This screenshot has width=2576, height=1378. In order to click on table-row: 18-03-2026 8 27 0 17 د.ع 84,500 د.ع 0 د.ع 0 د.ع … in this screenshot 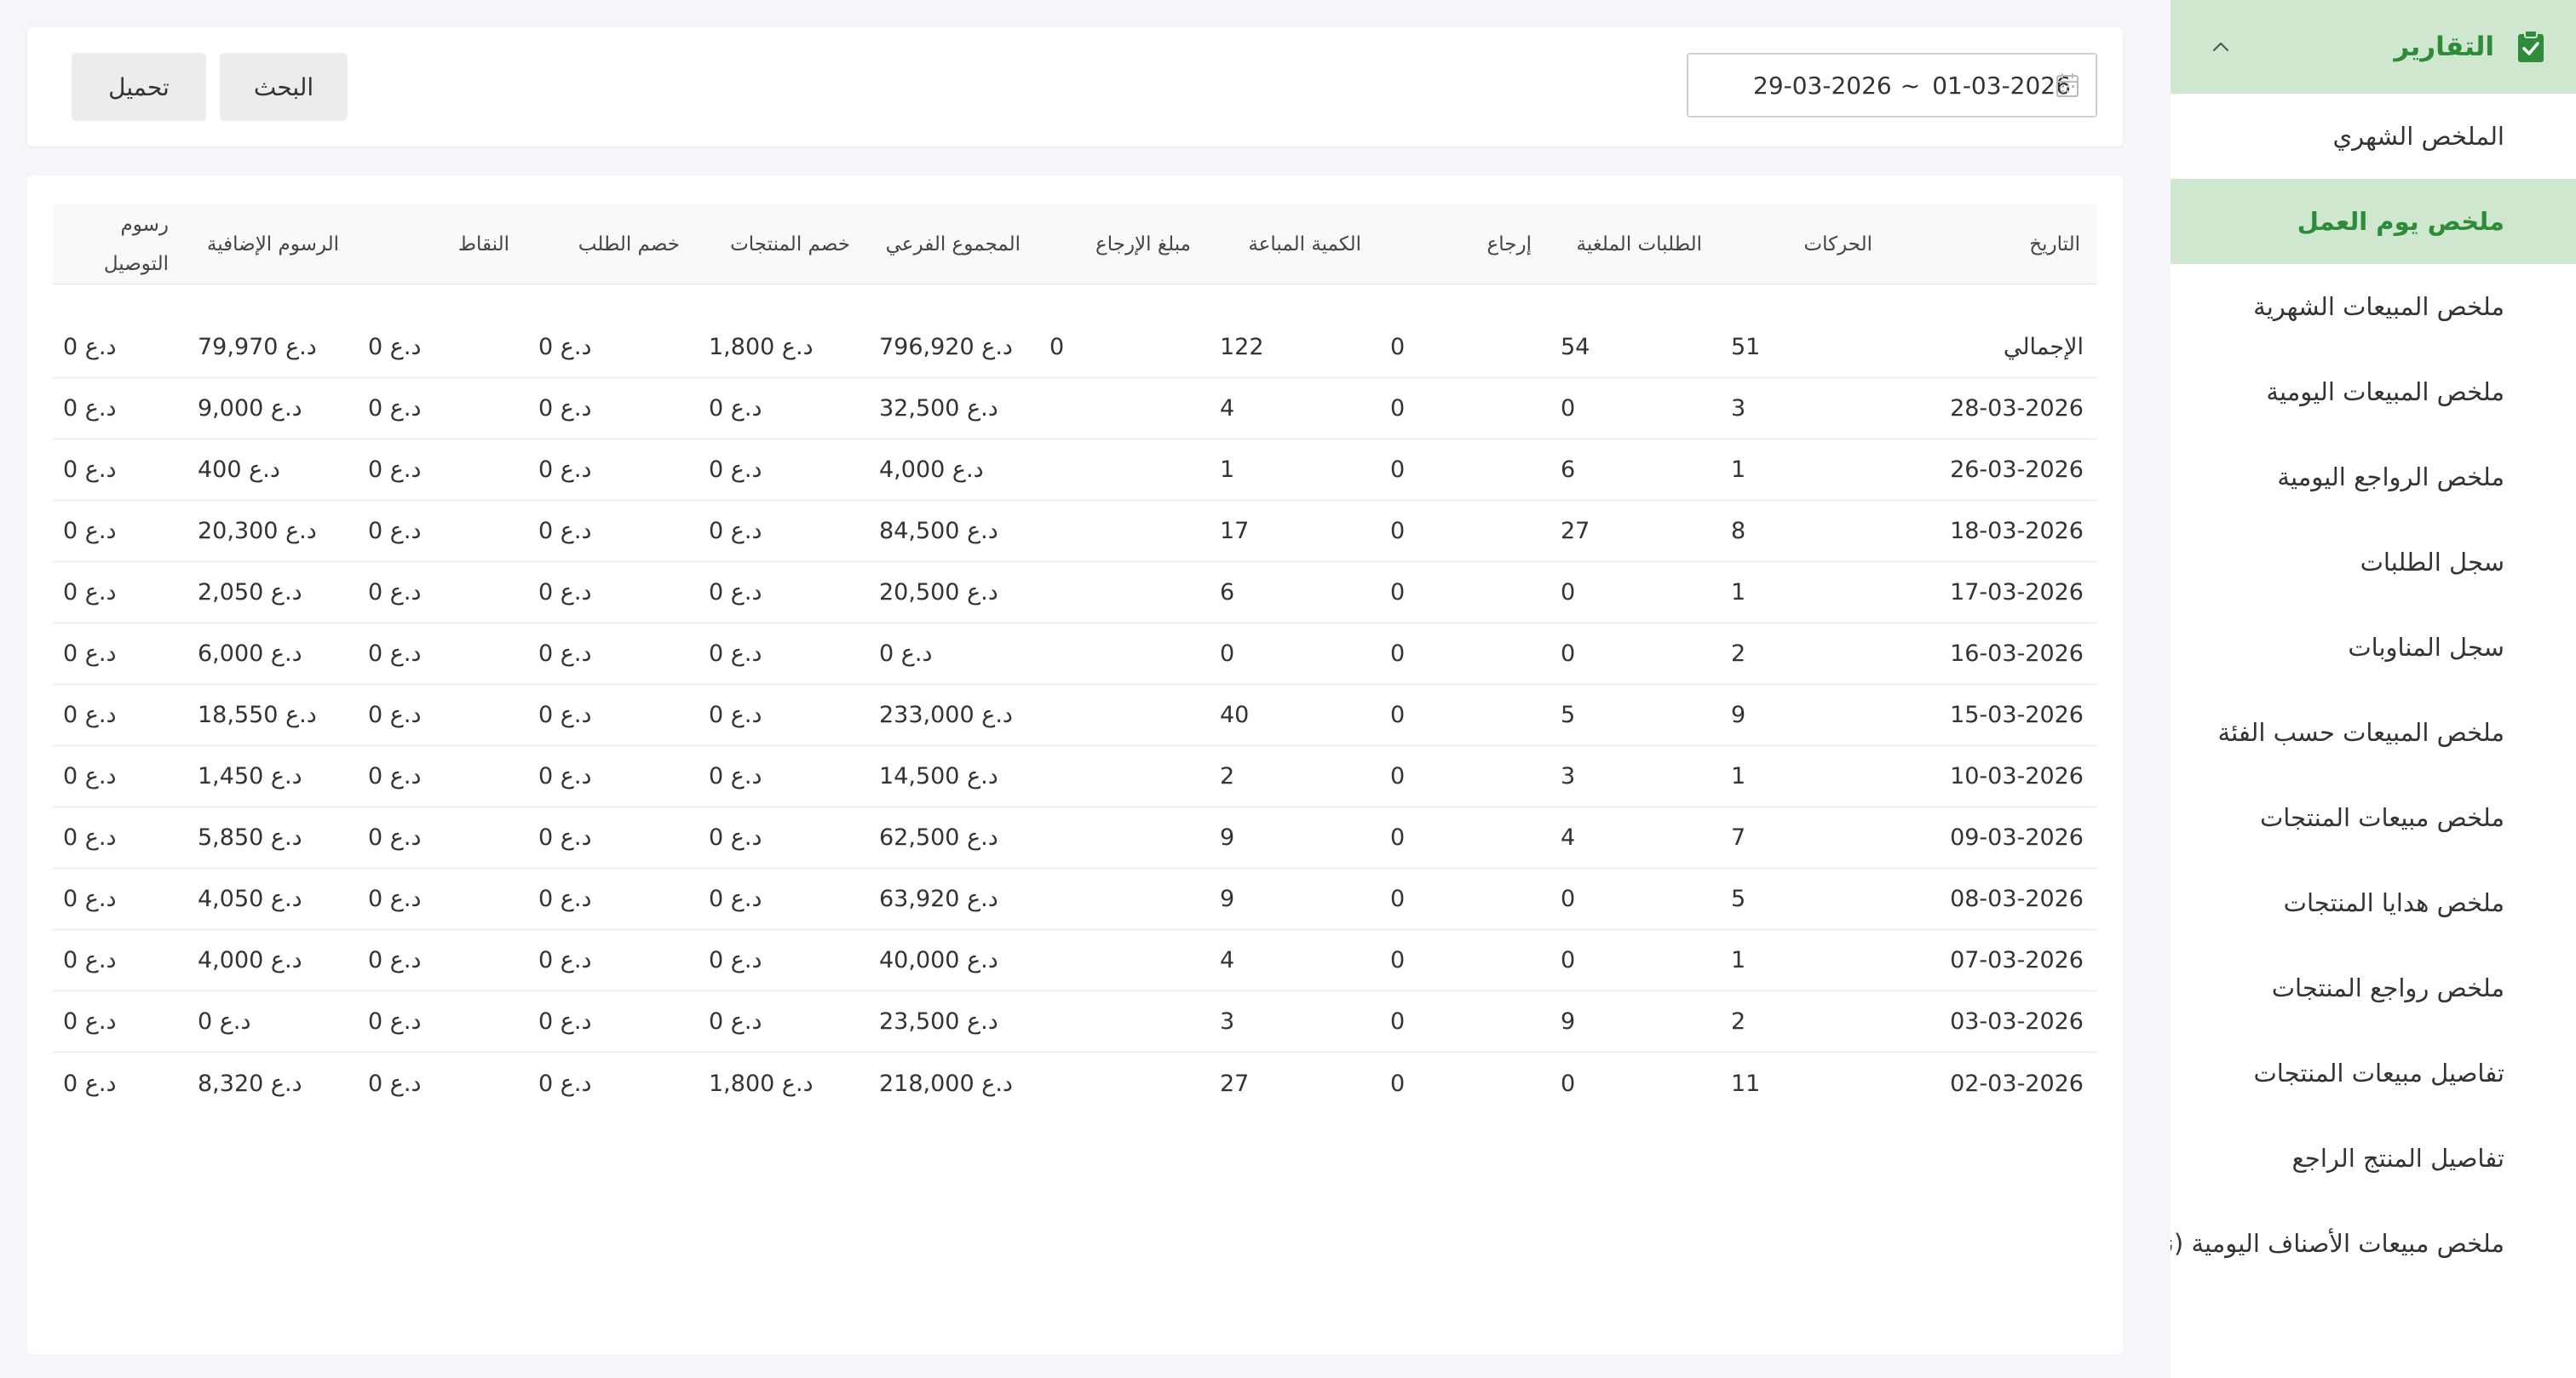, I will do `click(1075, 532)`.